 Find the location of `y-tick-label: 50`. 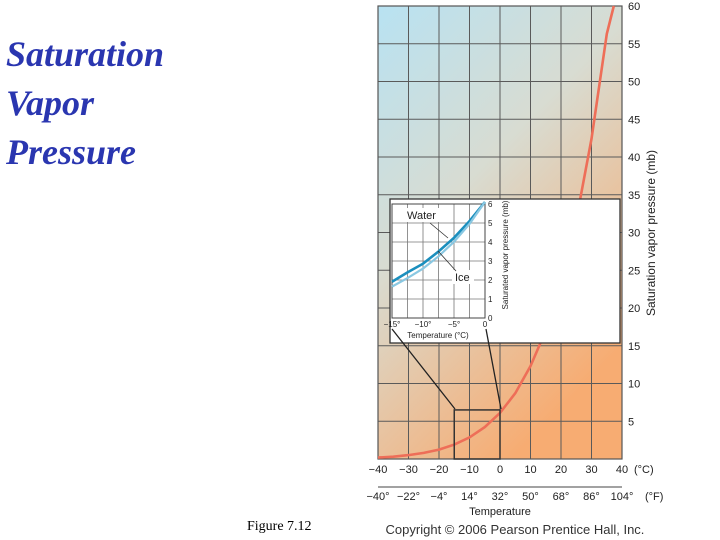

y-tick-label: 50 is located at coordinates (634, 83).